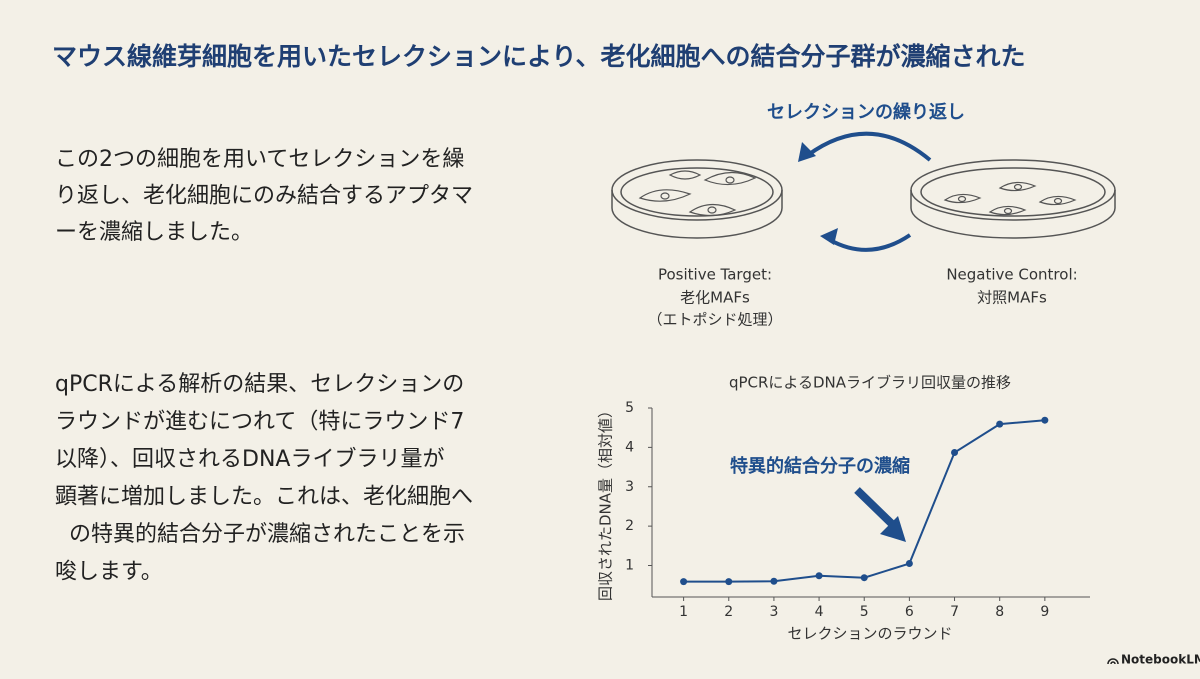 This screenshot has width=1200, height=679. I want to click on x-tick-label: 2, so click(728, 612).